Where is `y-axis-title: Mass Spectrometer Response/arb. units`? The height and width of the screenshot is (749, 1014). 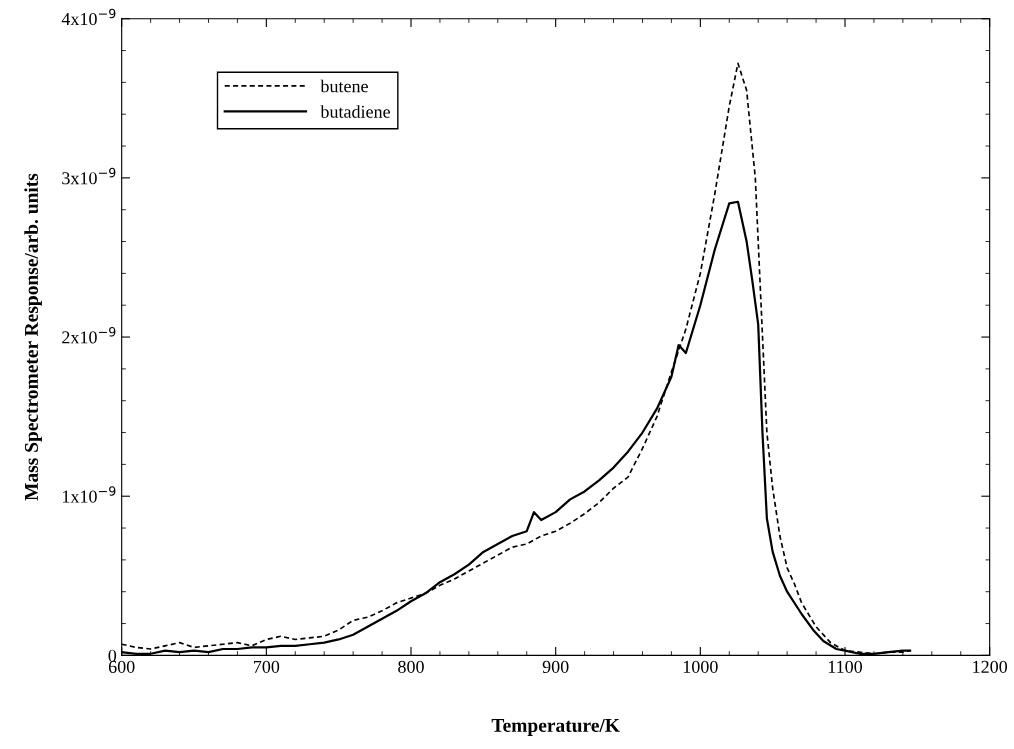
y-axis-title: Mass Spectrometer Response/arb. units is located at coordinates (33, 337).